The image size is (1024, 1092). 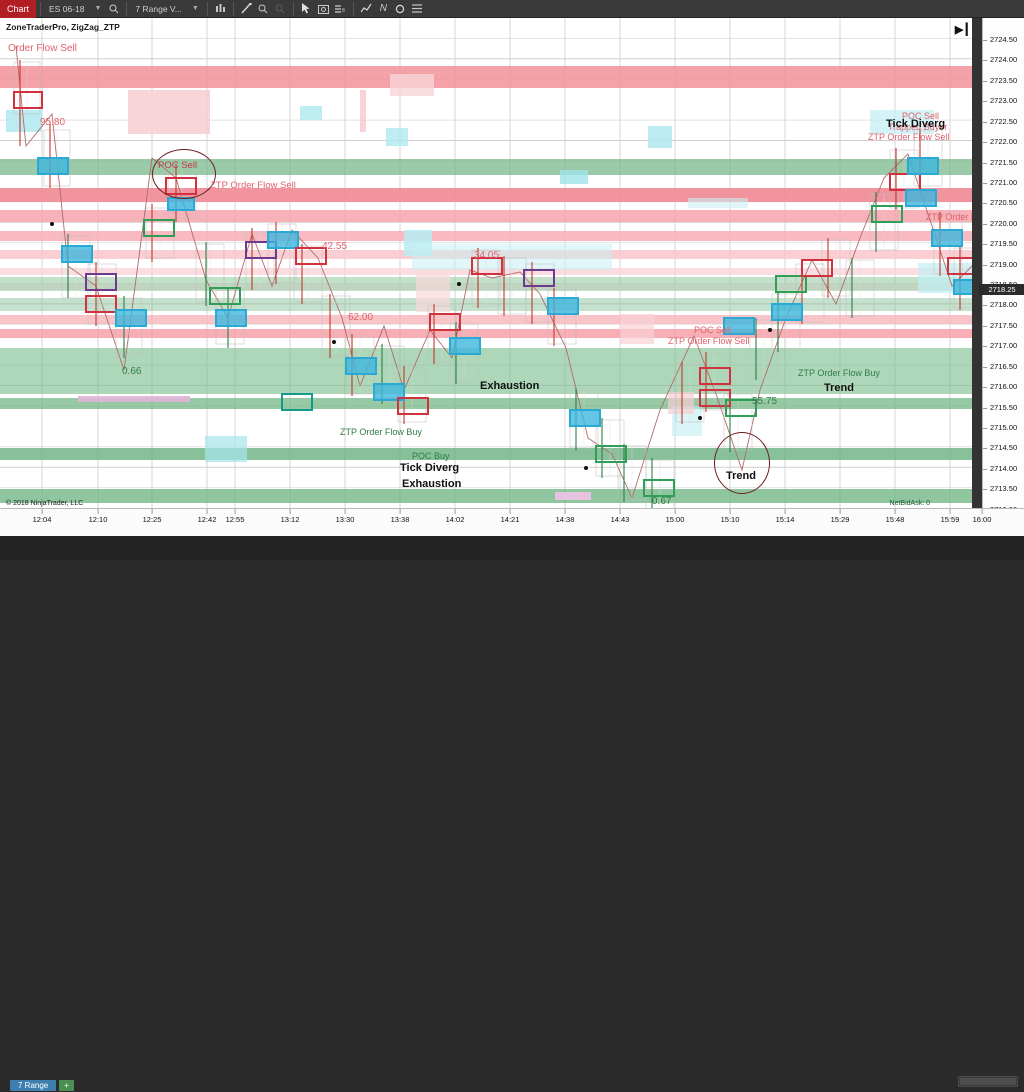 I want to click on scroll-to-end-icon: ▶┃, so click(x=962, y=30).